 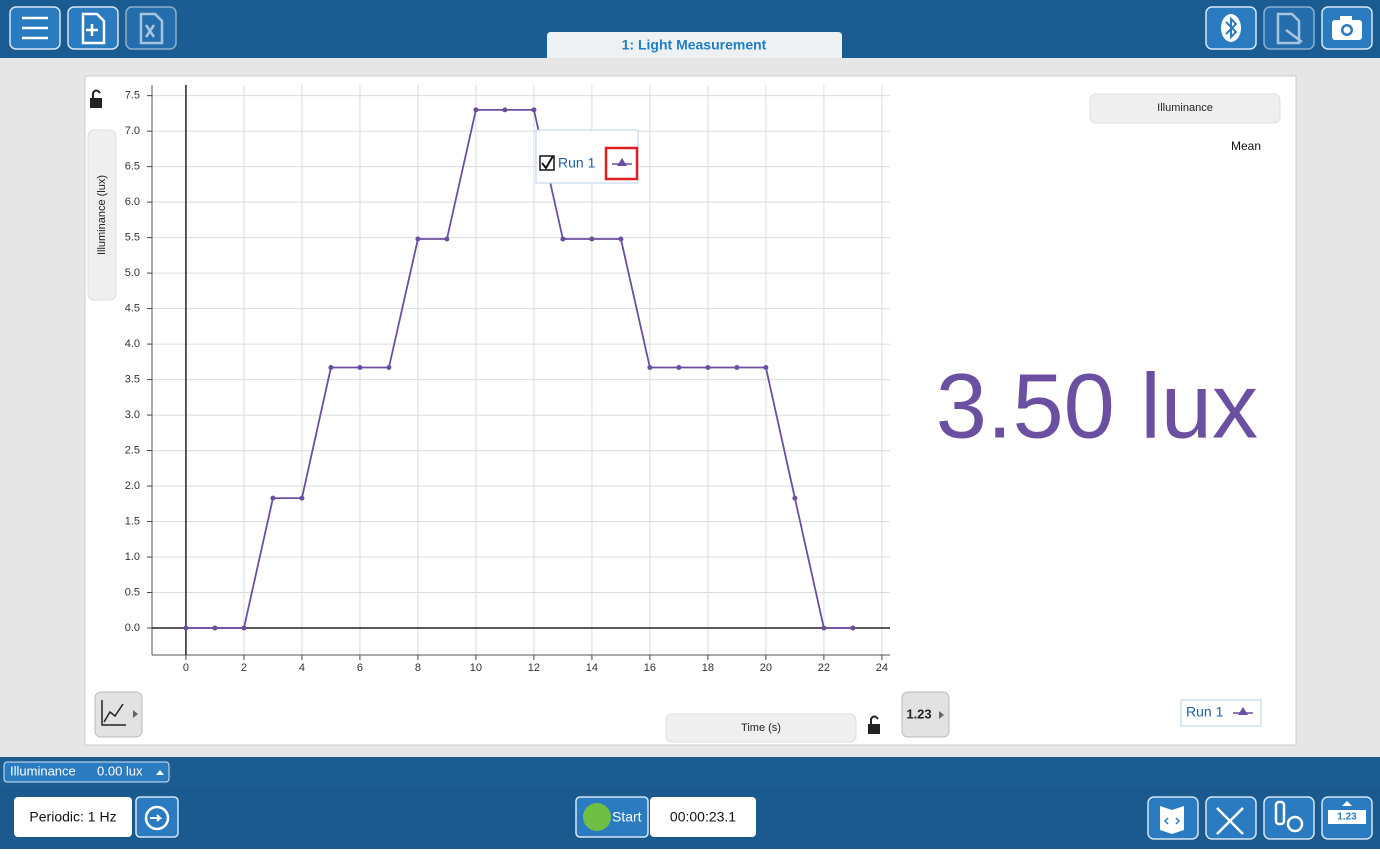 I want to click on sensor-chip, so click(x=86, y=772).